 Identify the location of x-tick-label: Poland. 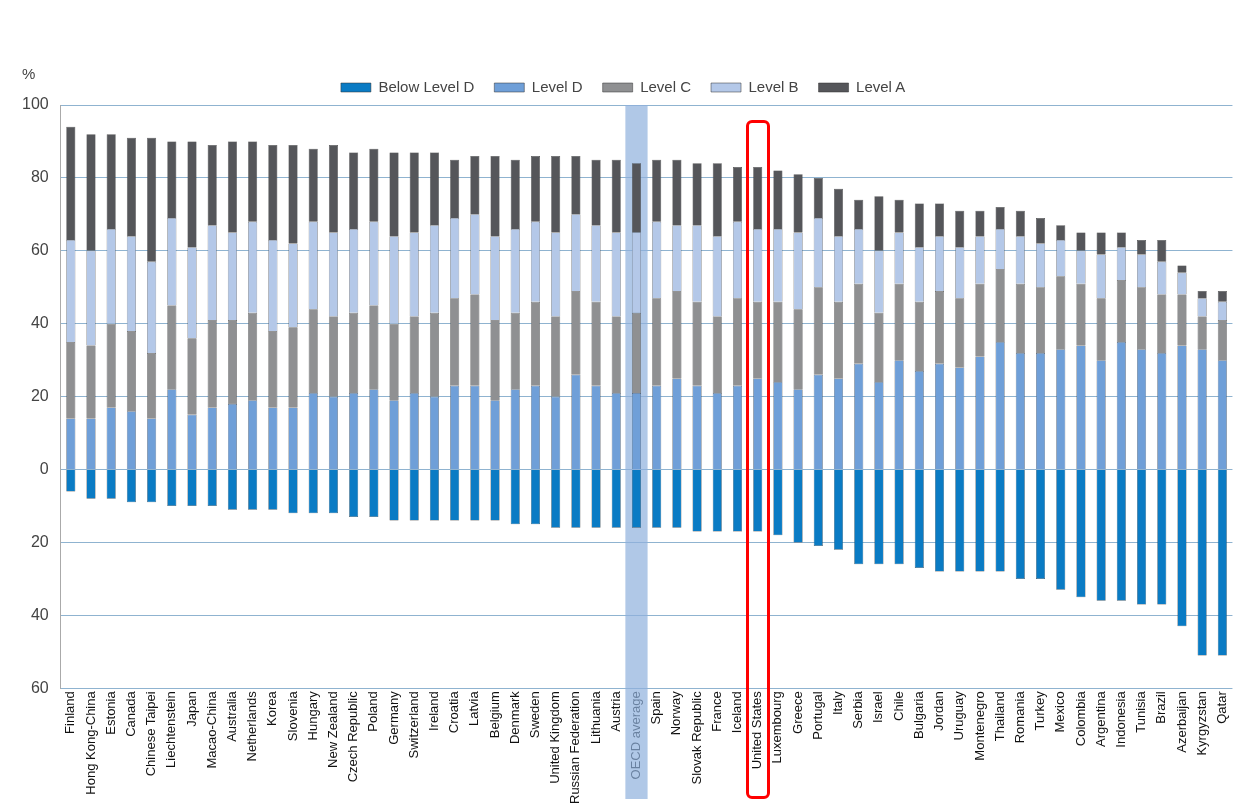
(373, 711).